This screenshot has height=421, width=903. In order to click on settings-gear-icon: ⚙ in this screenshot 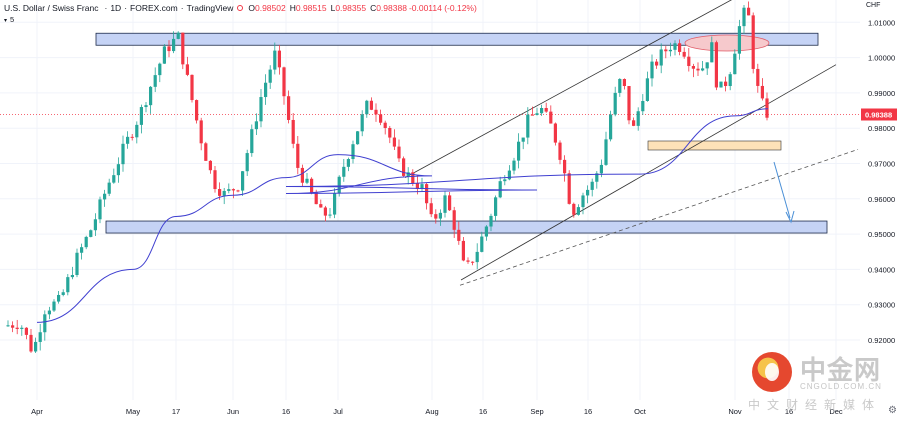, I will do `click(892, 410)`.